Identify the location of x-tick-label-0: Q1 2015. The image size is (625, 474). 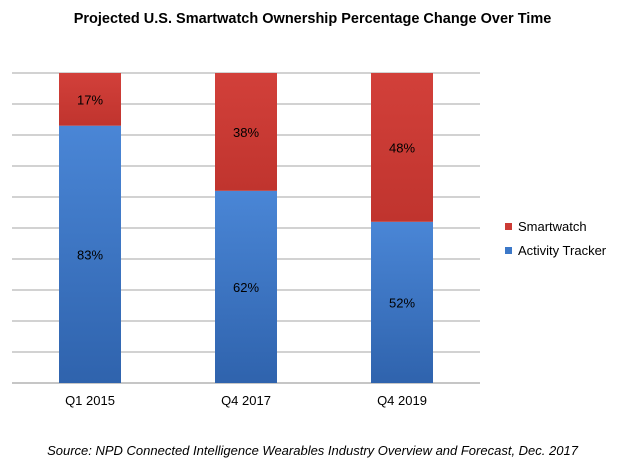
(90, 400).